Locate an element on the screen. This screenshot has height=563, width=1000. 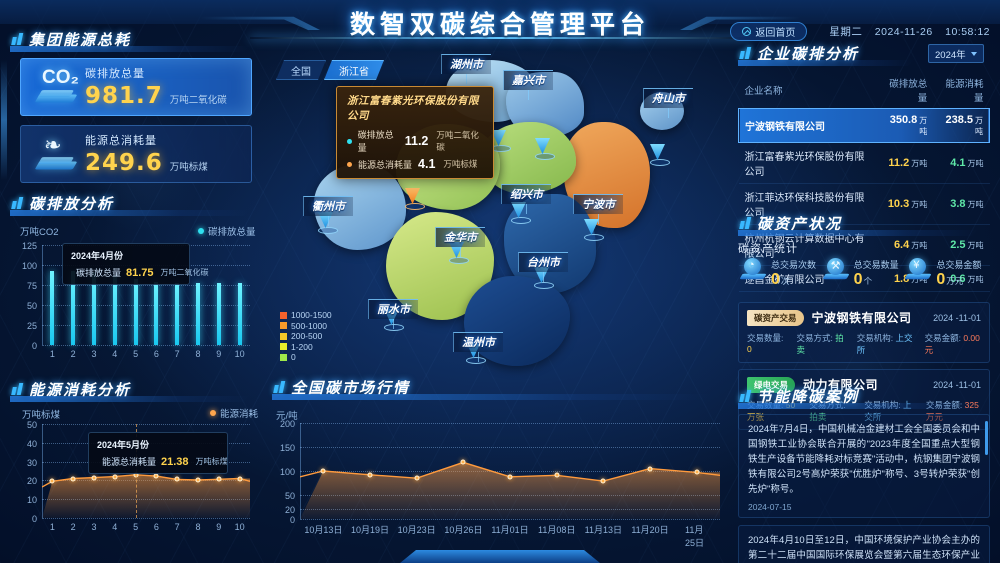
map-tab-zhejiang: 浙江省 is located at coordinates (354, 70).